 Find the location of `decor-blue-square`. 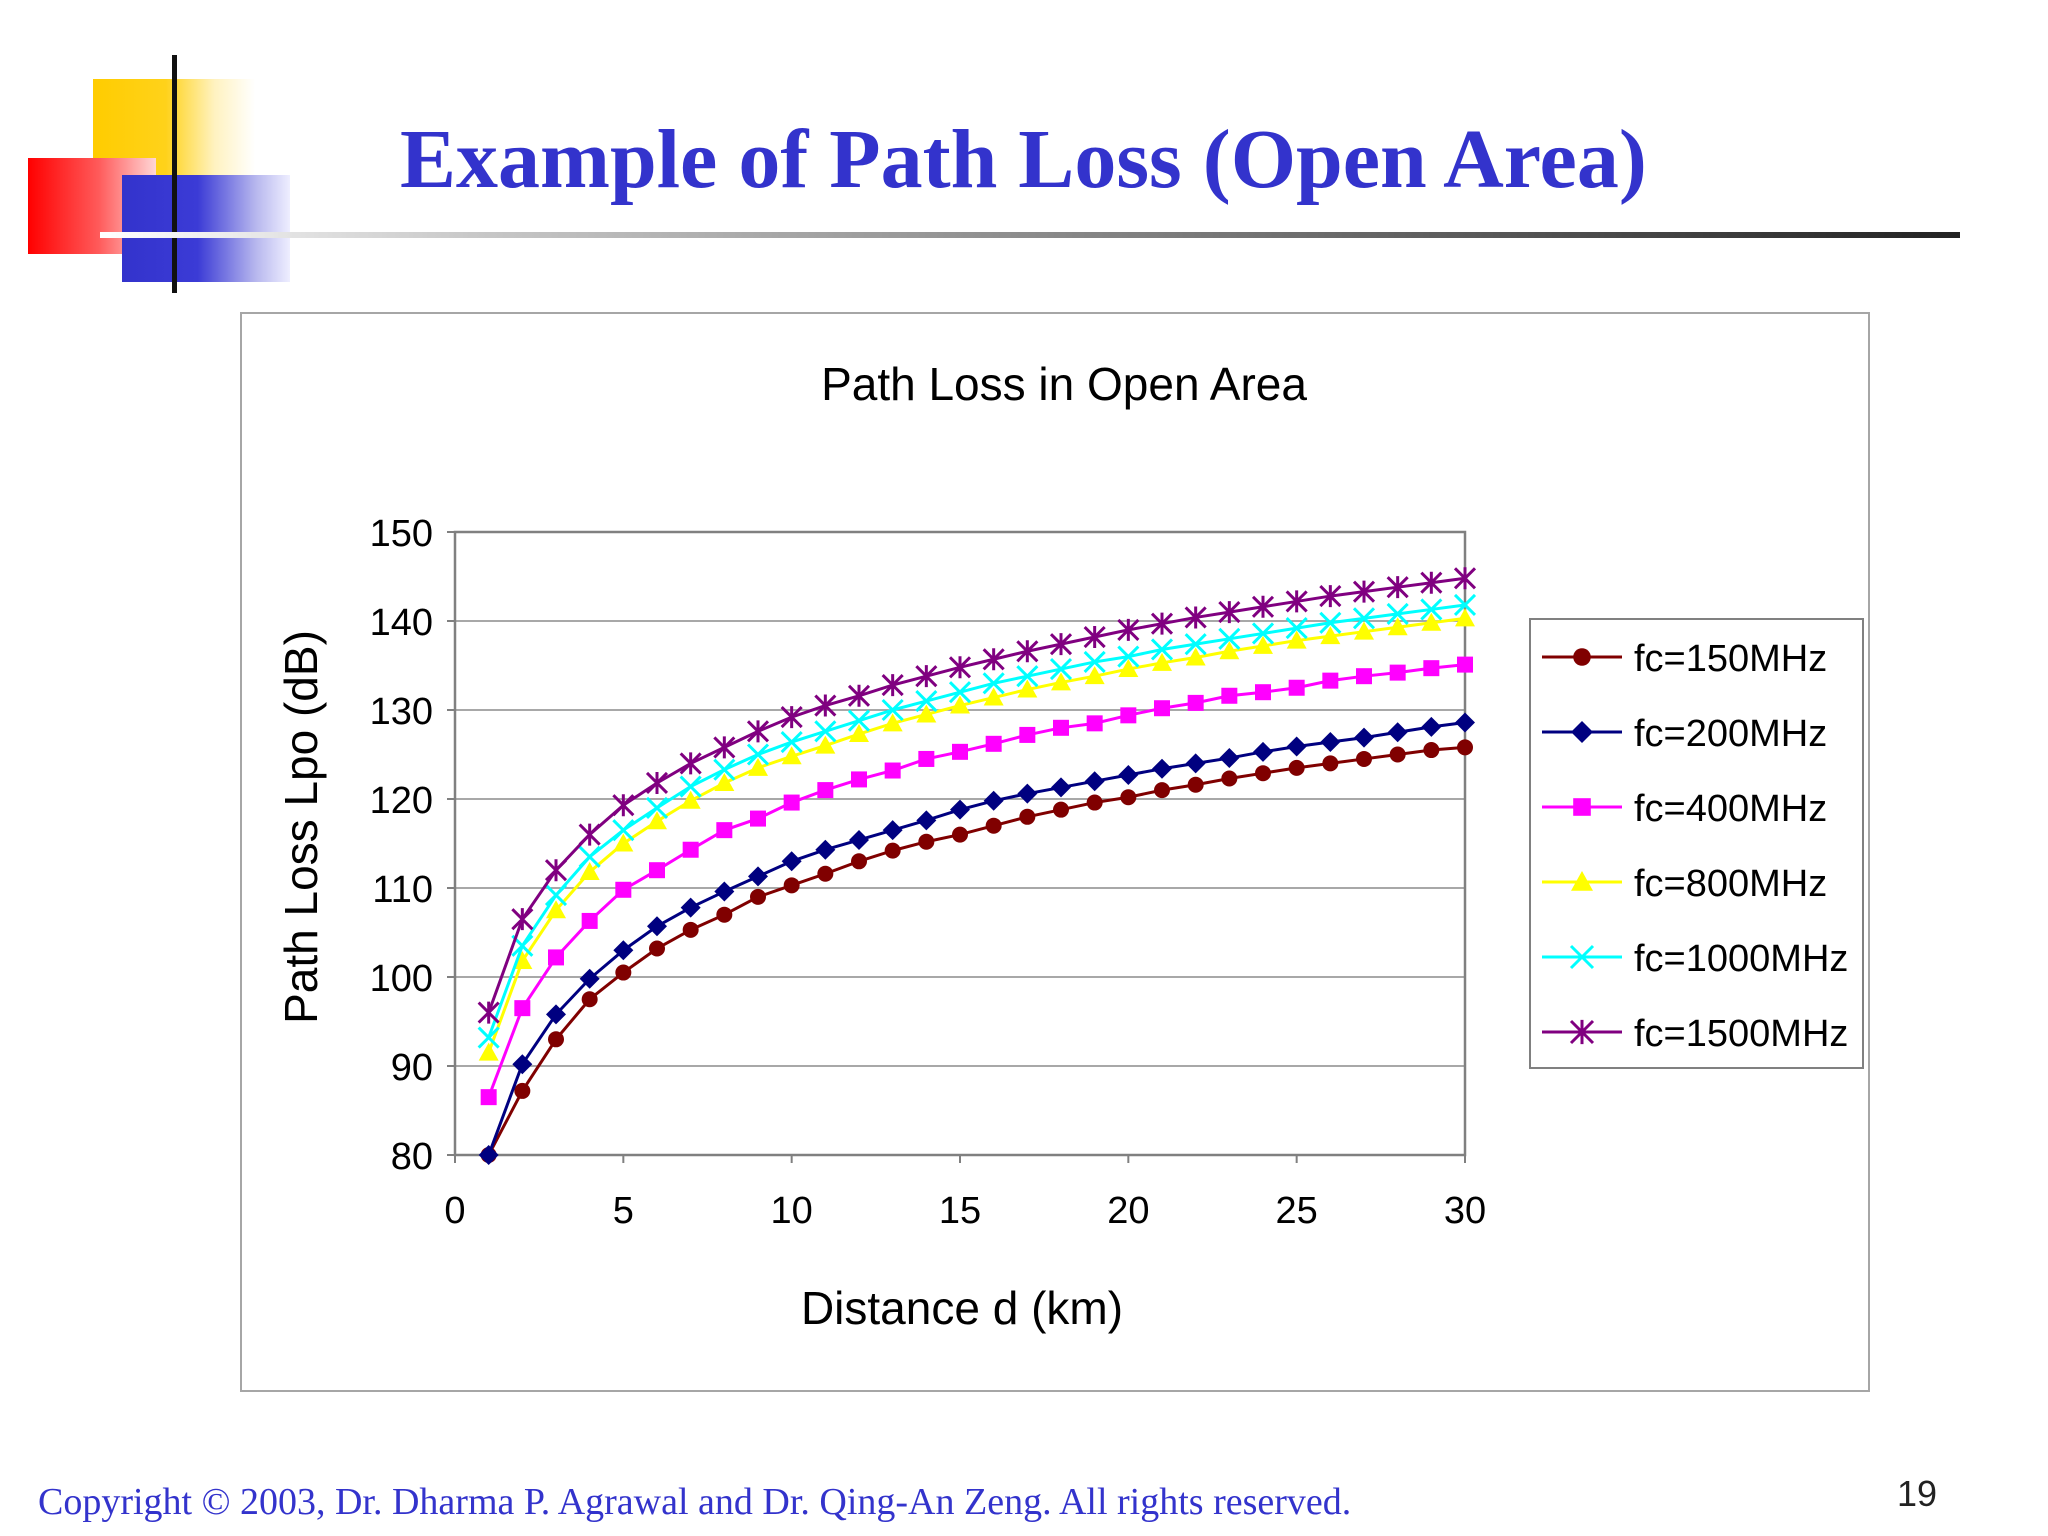

decor-blue-square is located at coordinates (206, 228).